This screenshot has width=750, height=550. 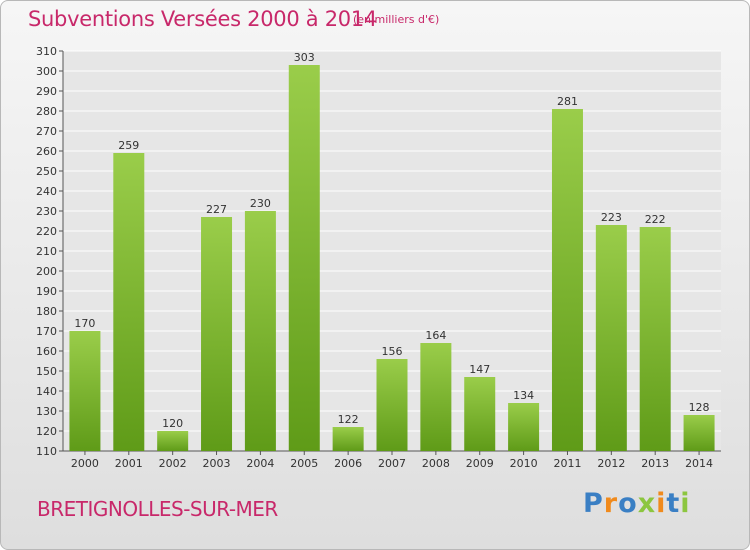 What do you see at coordinates (436, 463) in the screenshot?
I see `x-tick-label-2008: 2008` at bounding box center [436, 463].